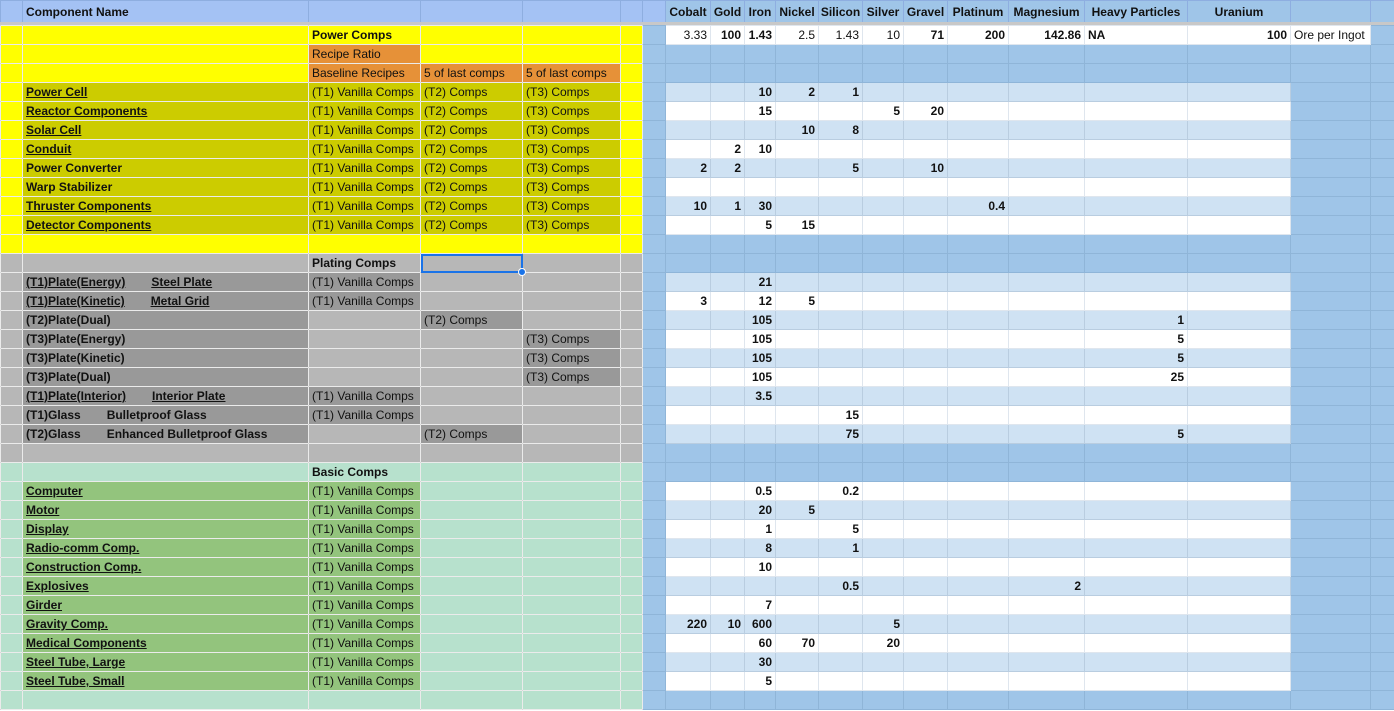 This screenshot has width=1394, height=711. I want to click on component-link: Solar Cell, so click(54, 130).